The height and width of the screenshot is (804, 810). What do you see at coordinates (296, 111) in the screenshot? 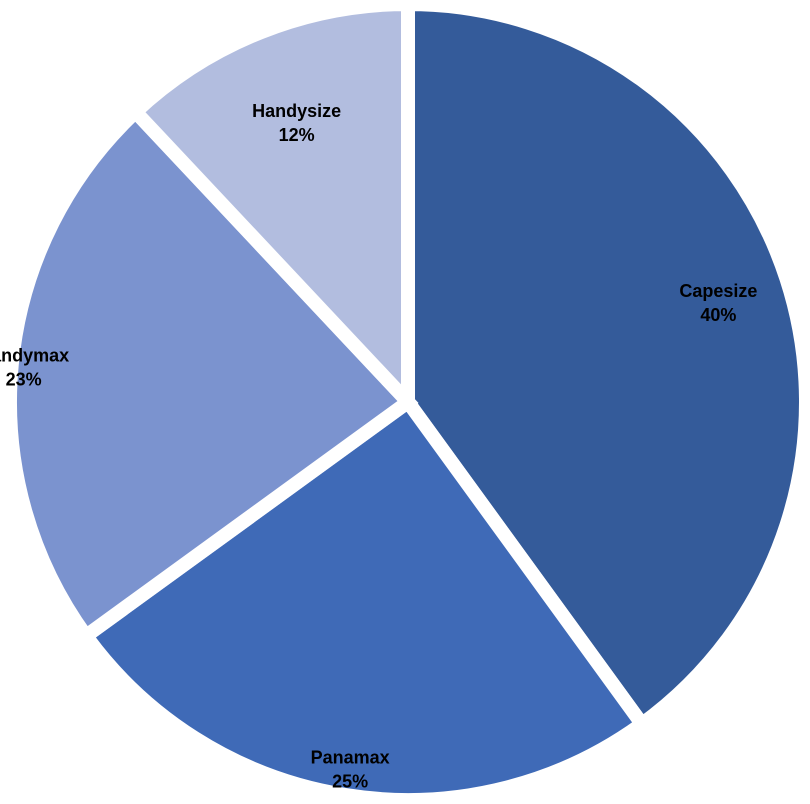
I see `slice-label-handysize: Handysize` at bounding box center [296, 111].